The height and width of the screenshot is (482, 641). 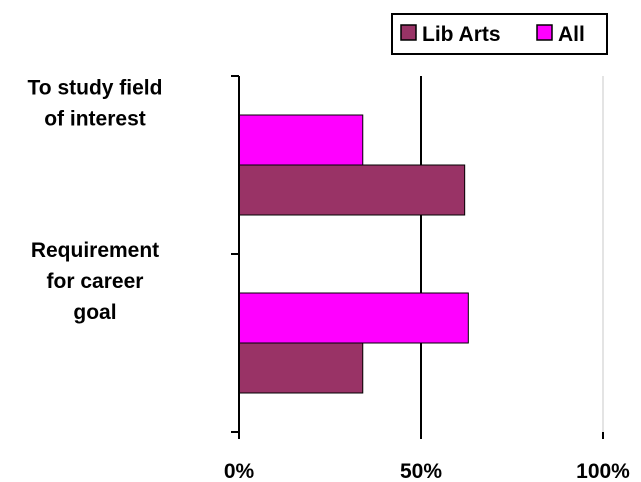 I want to click on category-label-line: for career, so click(x=95, y=281).